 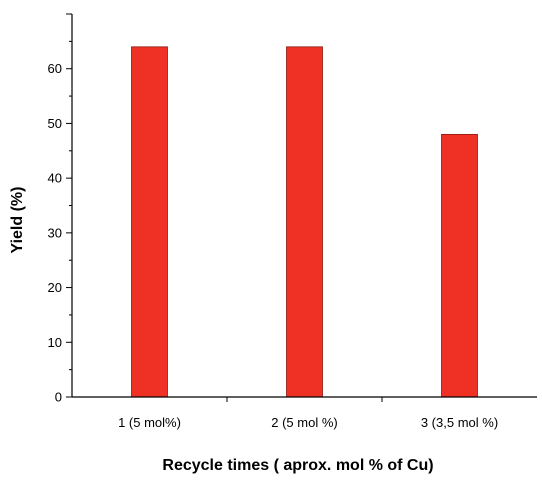 I want to click on x-tick-label: 1 (5 mol%), so click(x=149, y=422).